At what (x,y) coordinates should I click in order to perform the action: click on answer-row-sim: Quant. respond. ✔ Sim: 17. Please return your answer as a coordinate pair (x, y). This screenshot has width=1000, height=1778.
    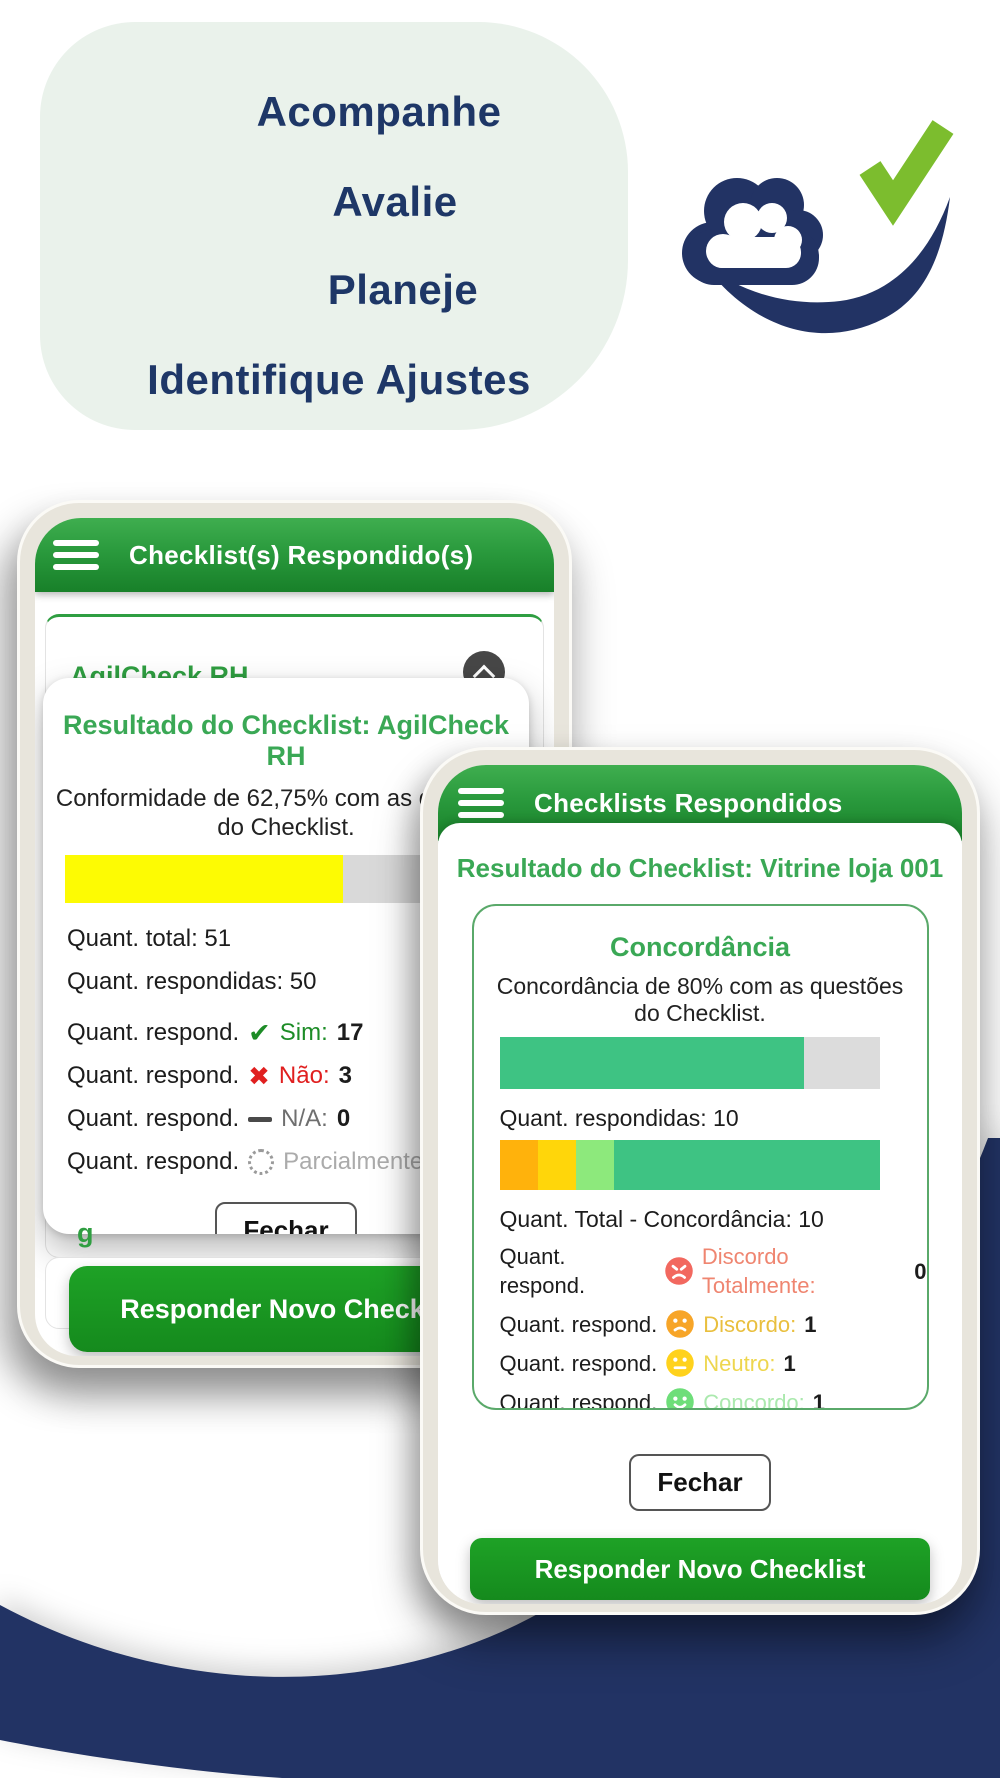
    Looking at the image, I should click on (298, 1033).